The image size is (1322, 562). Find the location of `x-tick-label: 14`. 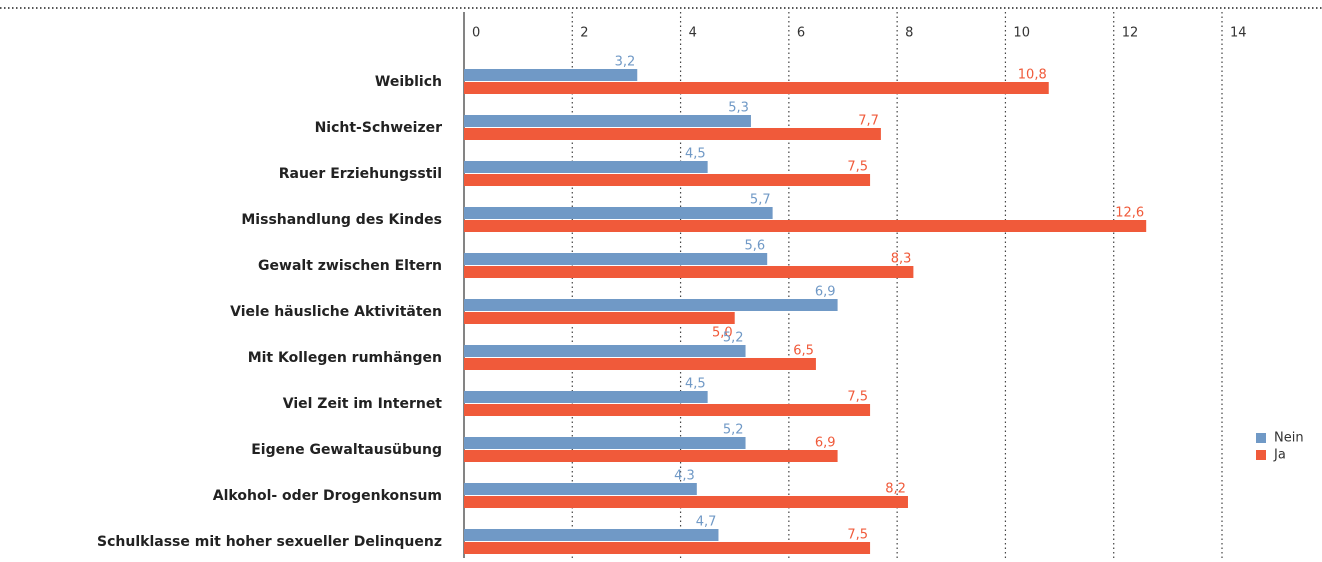

x-tick-label: 14 is located at coordinates (1238, 33).